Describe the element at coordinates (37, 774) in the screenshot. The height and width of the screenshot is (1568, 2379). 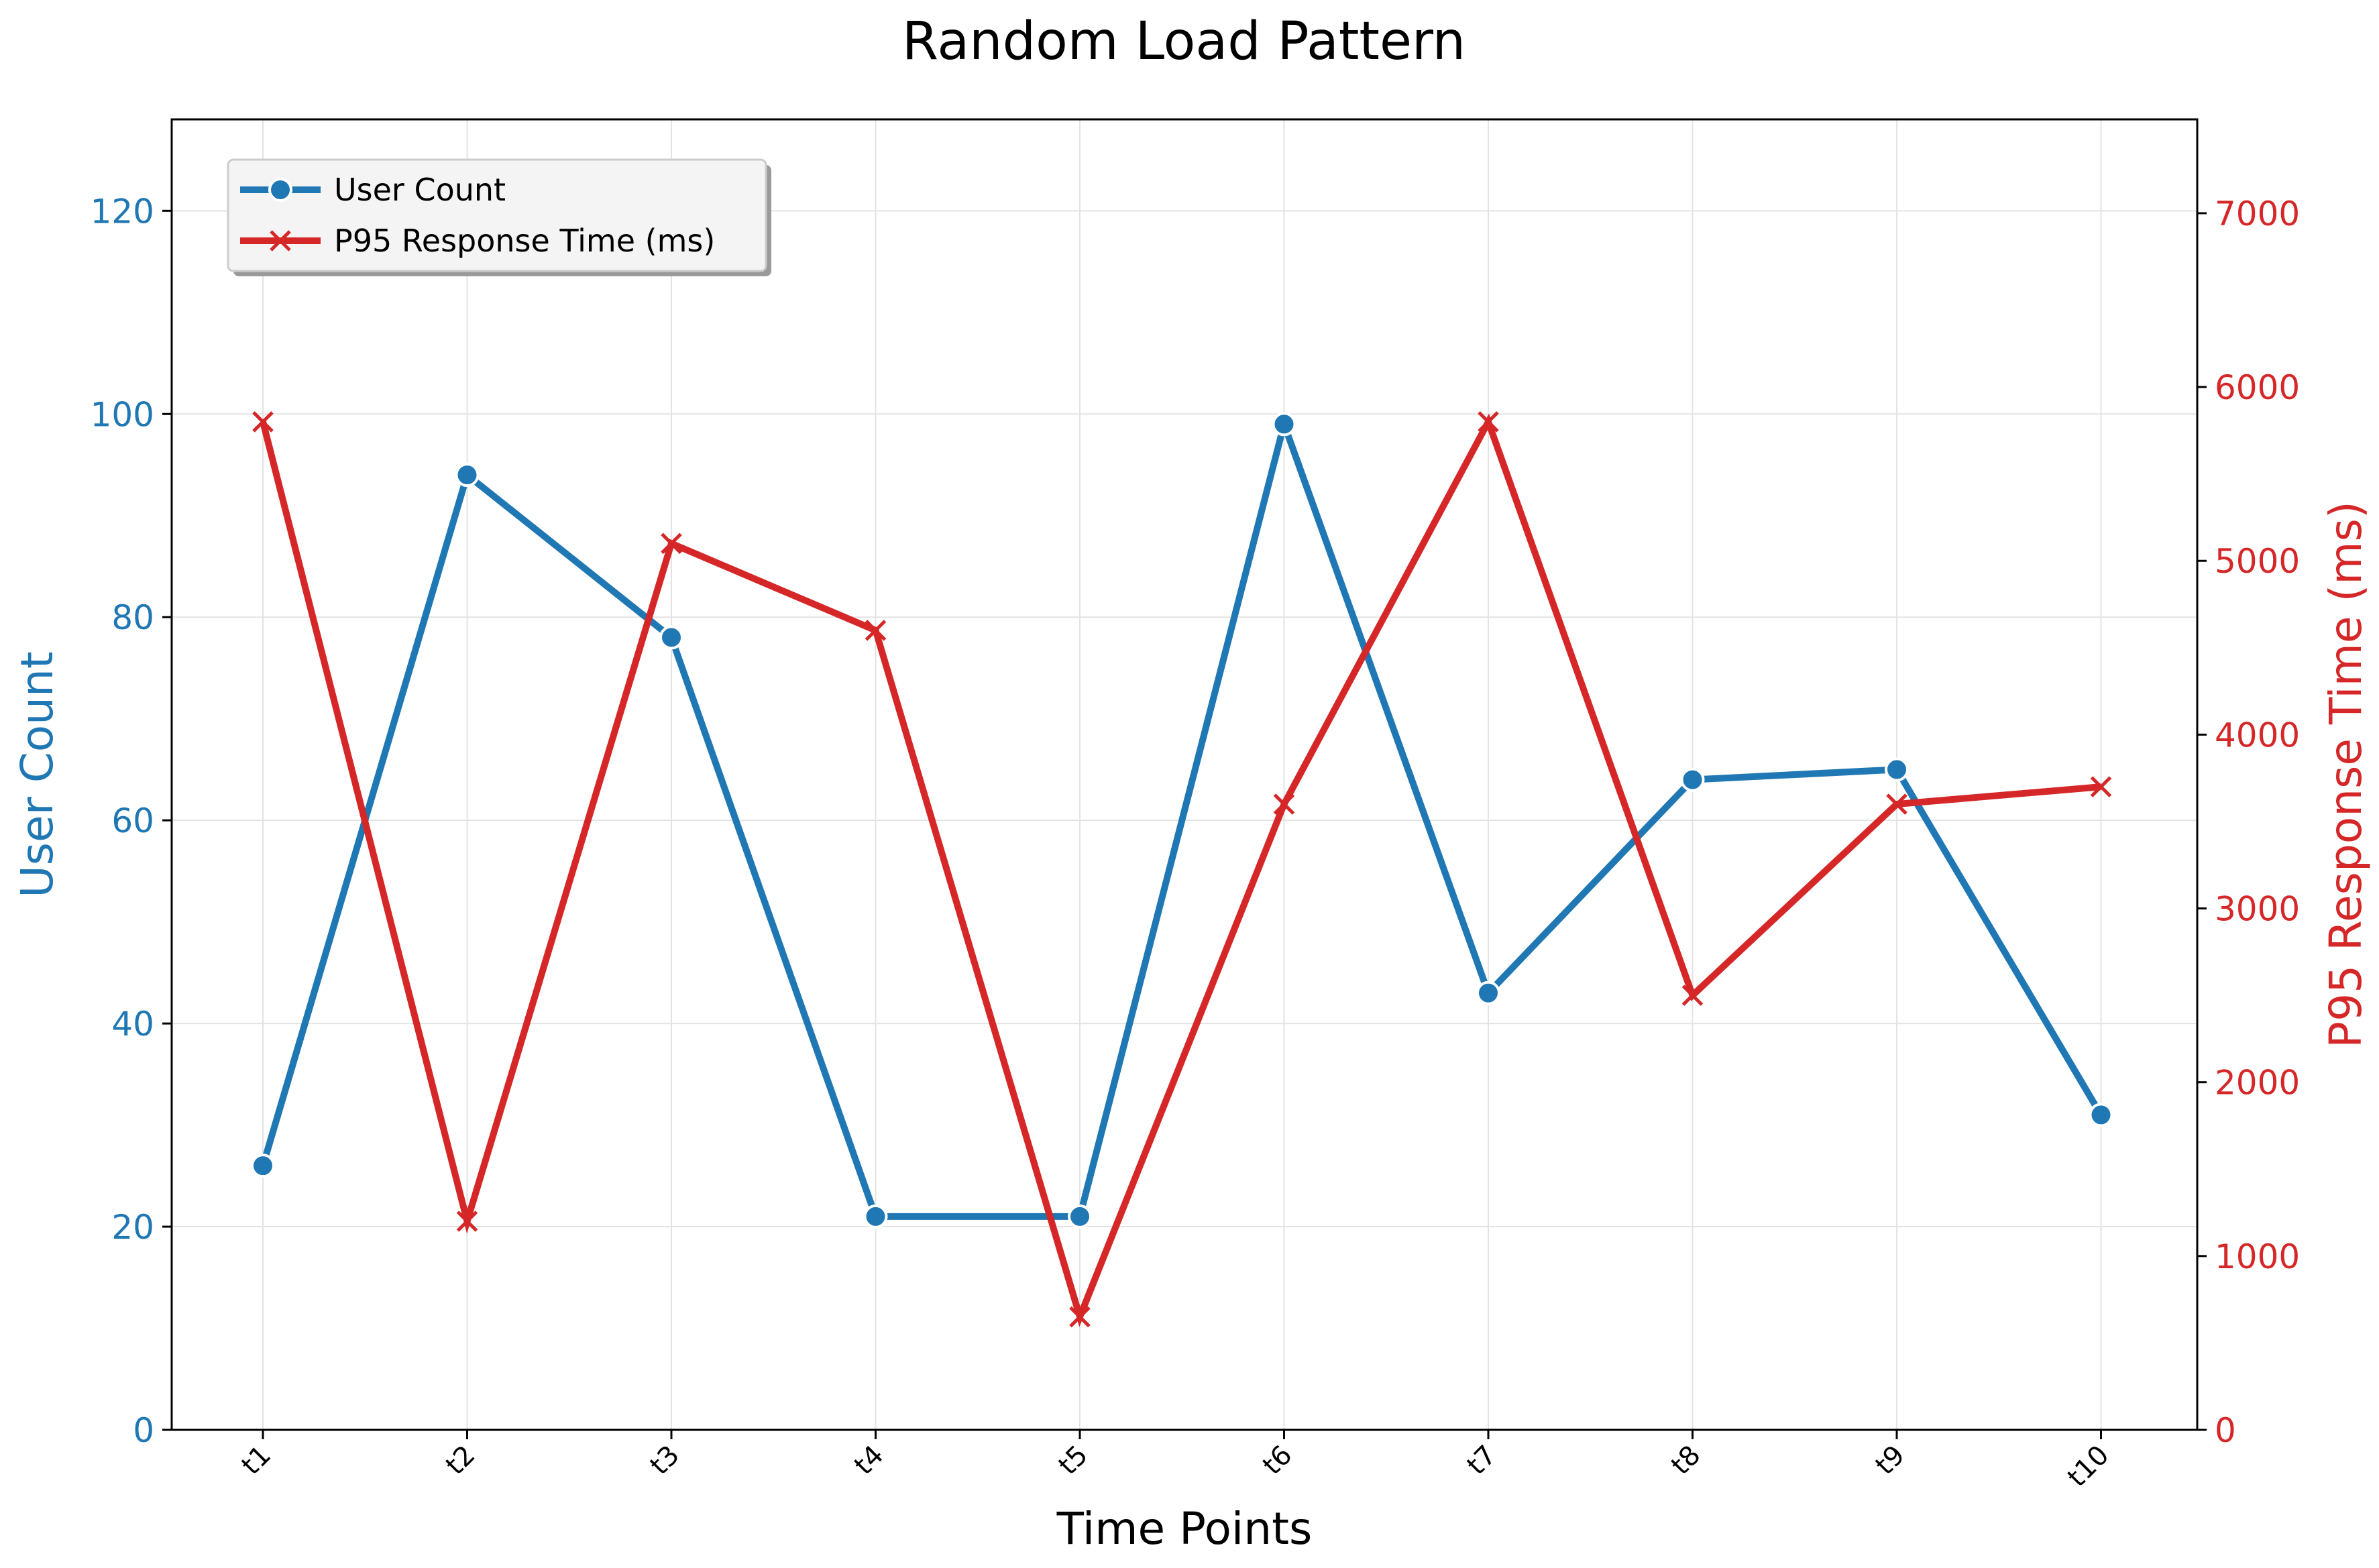
I see `y-axis-label-left: User Count` at that location.